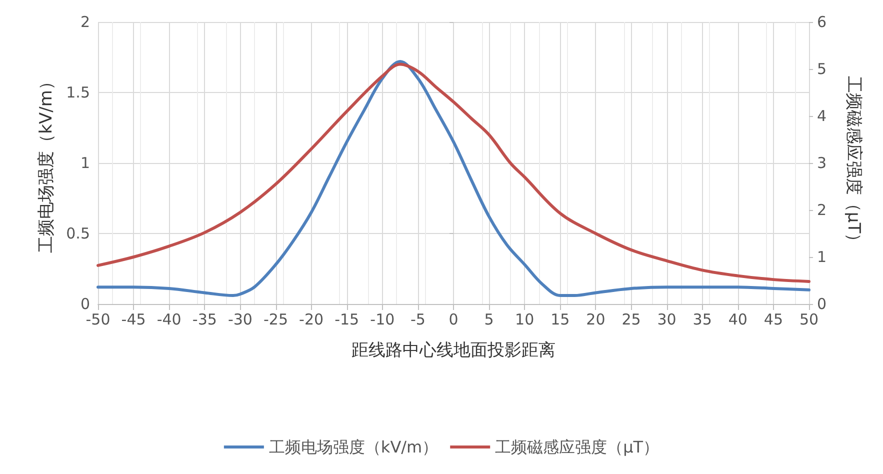  I want to click on x-tick-label: 20, so click(596, 319).